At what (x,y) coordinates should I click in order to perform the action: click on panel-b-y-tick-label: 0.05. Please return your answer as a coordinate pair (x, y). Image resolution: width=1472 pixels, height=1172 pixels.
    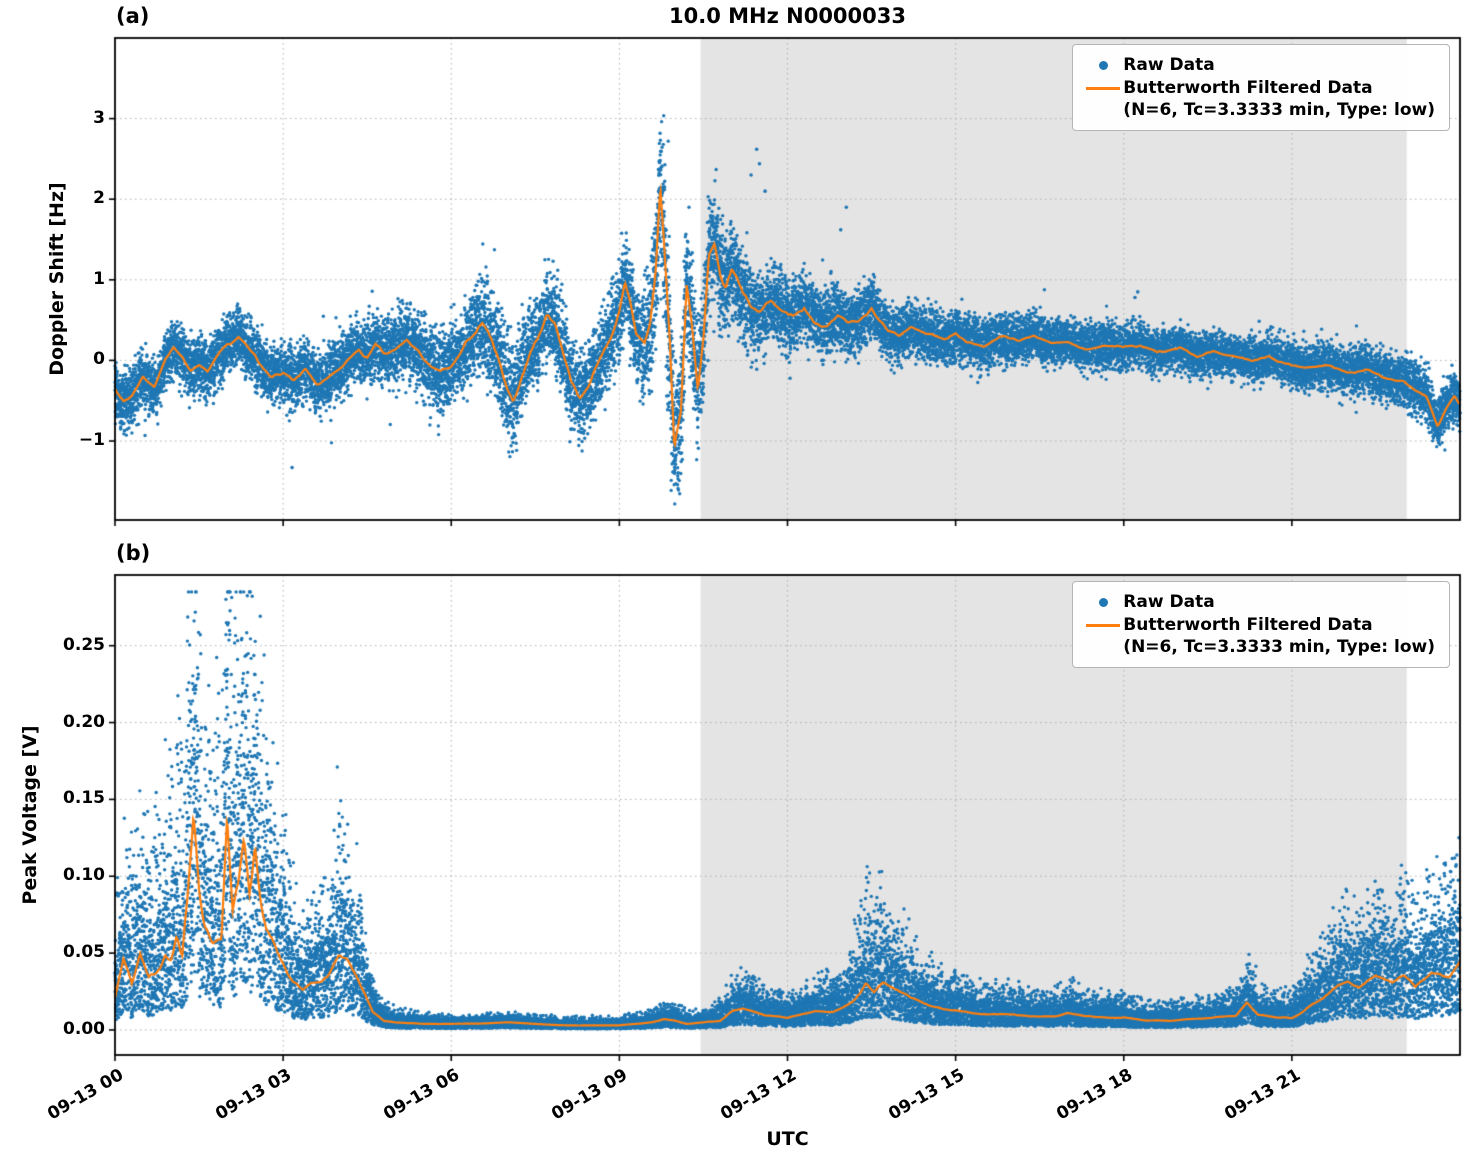
    Looking at the image, I should click on (84, 952).